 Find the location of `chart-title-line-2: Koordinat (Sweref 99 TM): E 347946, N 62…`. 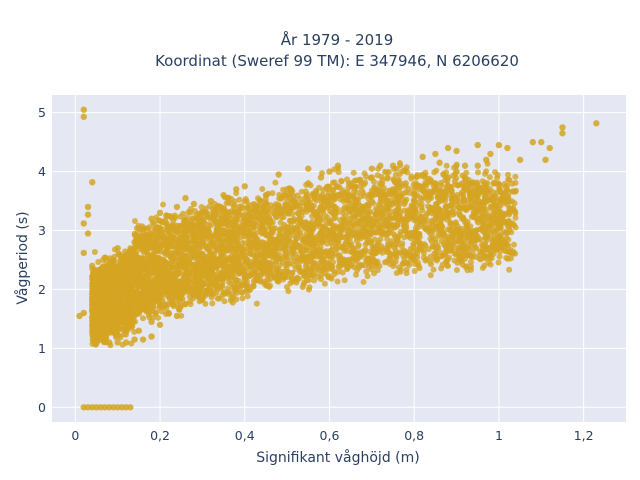

chart-title-line-2: Koordinat (Sweref 99 TM): E 347946, N 62… is located at coordinates (337, 61).